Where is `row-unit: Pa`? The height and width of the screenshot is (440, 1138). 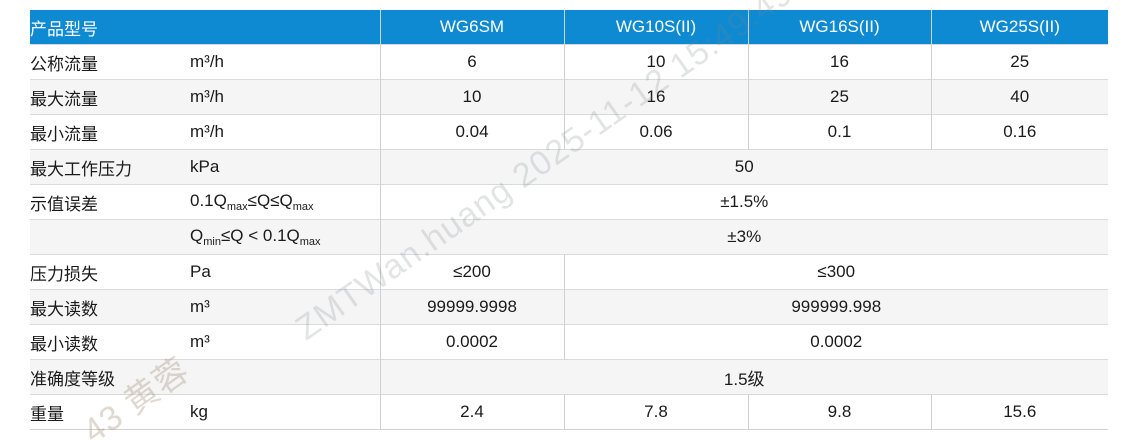 row-unit: Pa is located at coordinates (285, 272).